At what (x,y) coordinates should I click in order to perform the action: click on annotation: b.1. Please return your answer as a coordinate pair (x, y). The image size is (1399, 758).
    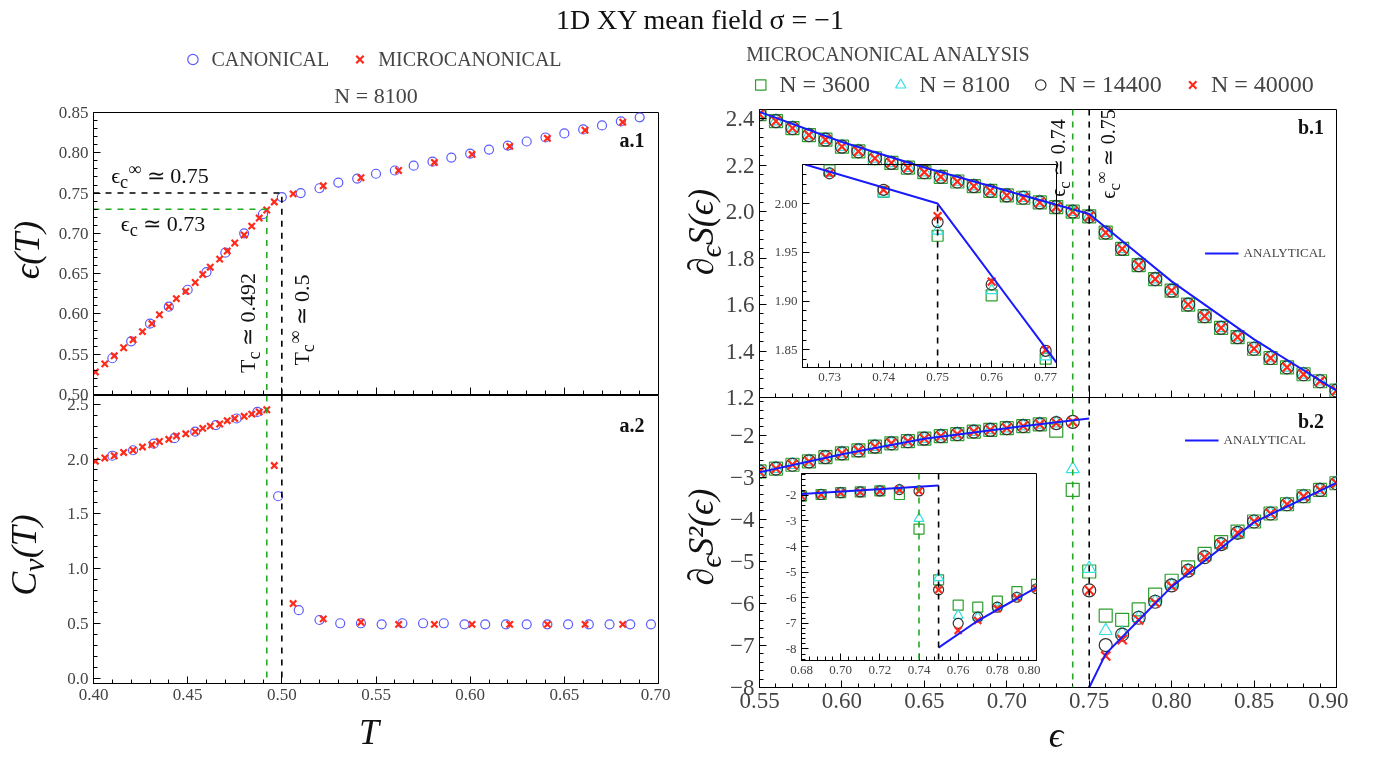
    Looking at the image, I should click on (1311, 127).